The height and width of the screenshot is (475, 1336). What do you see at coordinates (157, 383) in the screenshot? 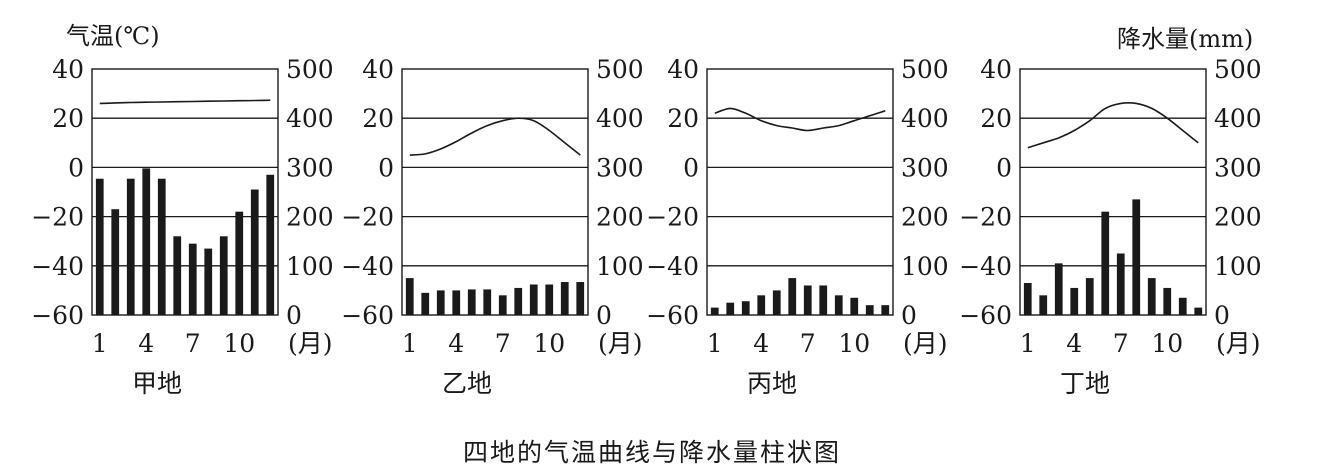
I see `chart-title: 甲地` at bounding box center [157, 383].